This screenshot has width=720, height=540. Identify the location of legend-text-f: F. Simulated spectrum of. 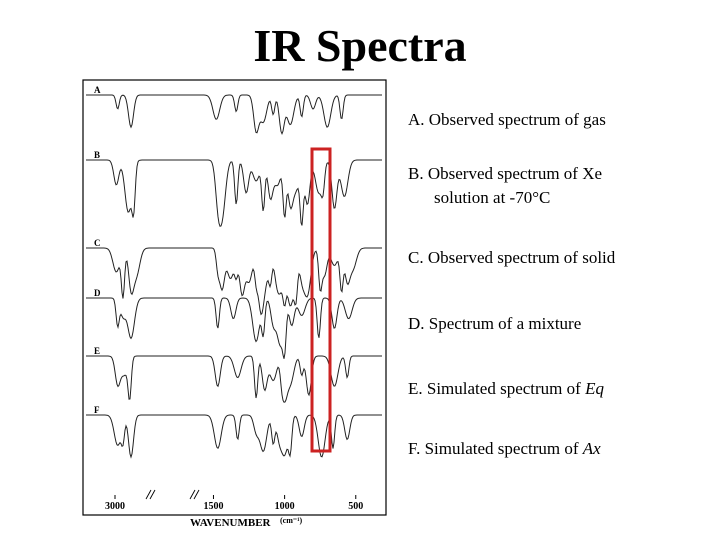
(495, 448).